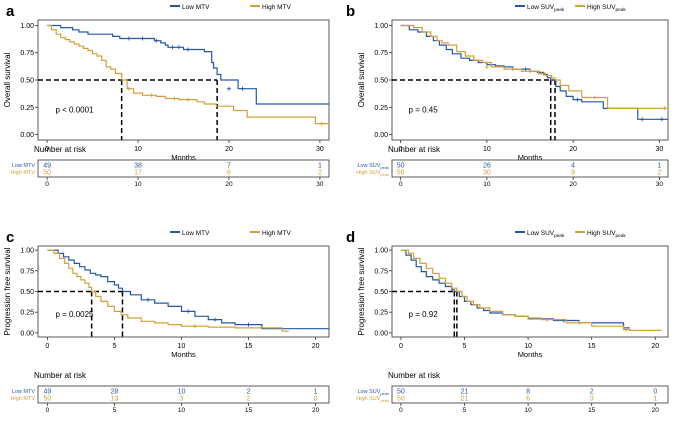  I want to click on x-tick-label: 15, so click(592, 346).